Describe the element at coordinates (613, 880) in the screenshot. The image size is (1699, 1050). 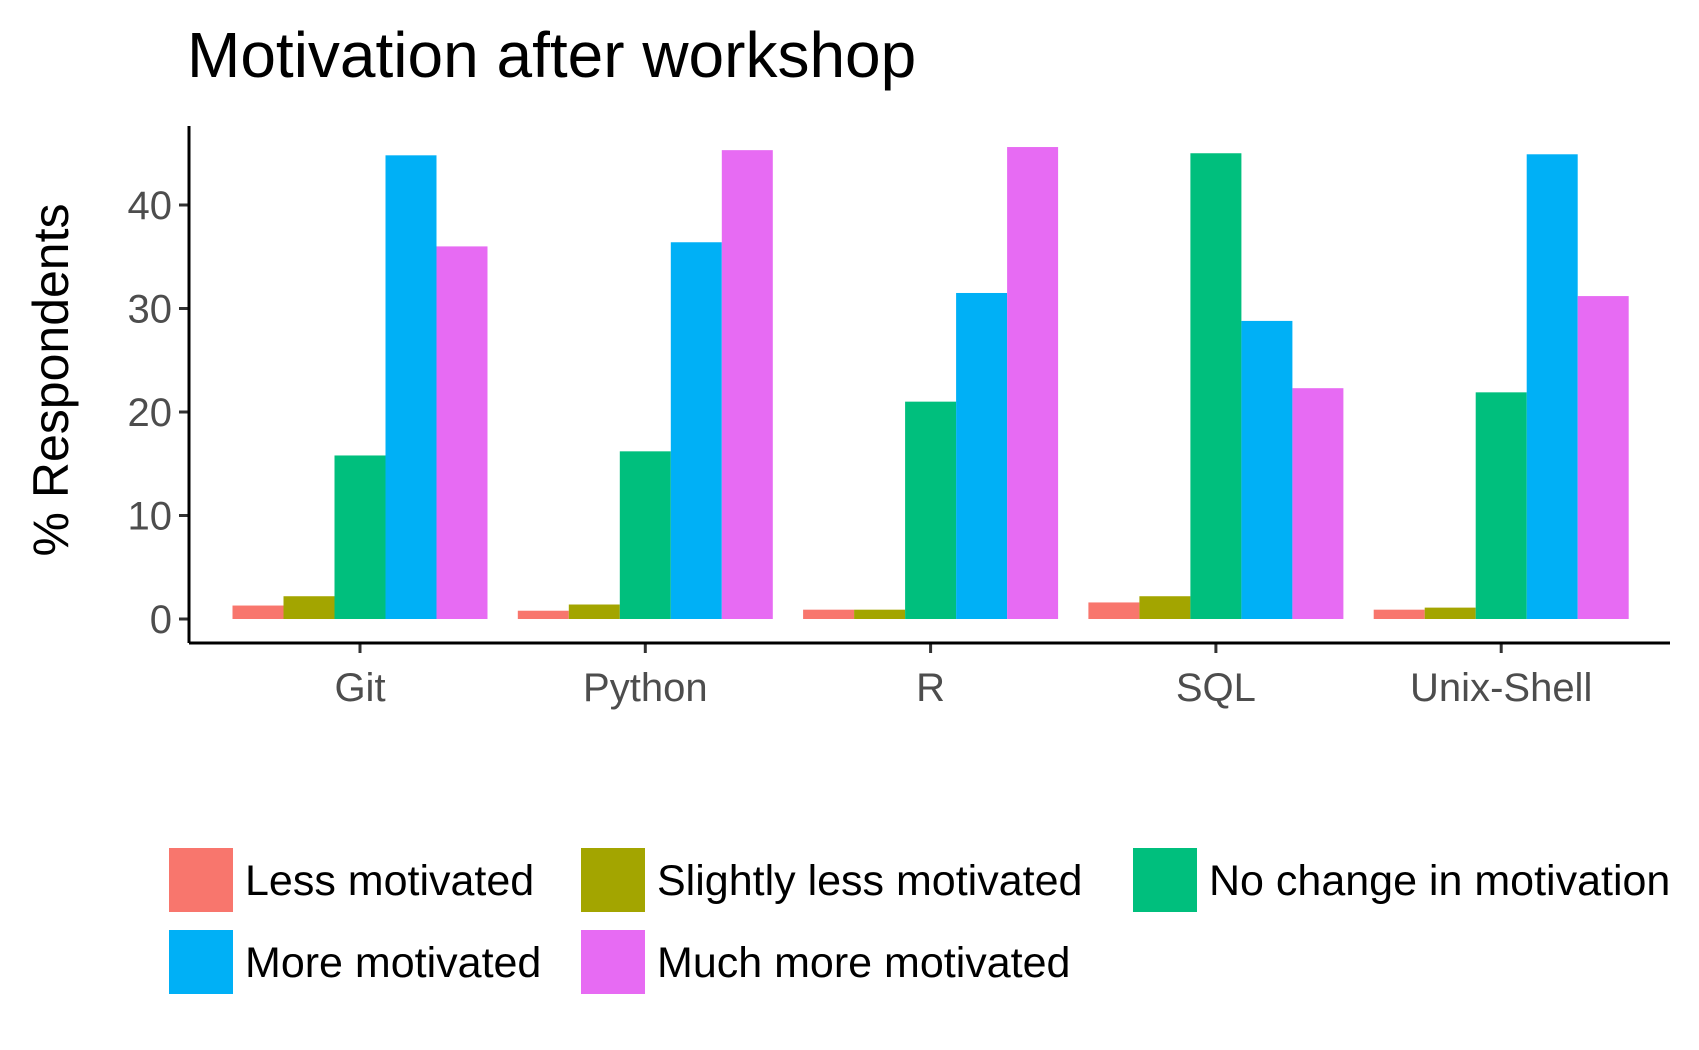
I see `legend-key-slightly-less-motivated` at that location.